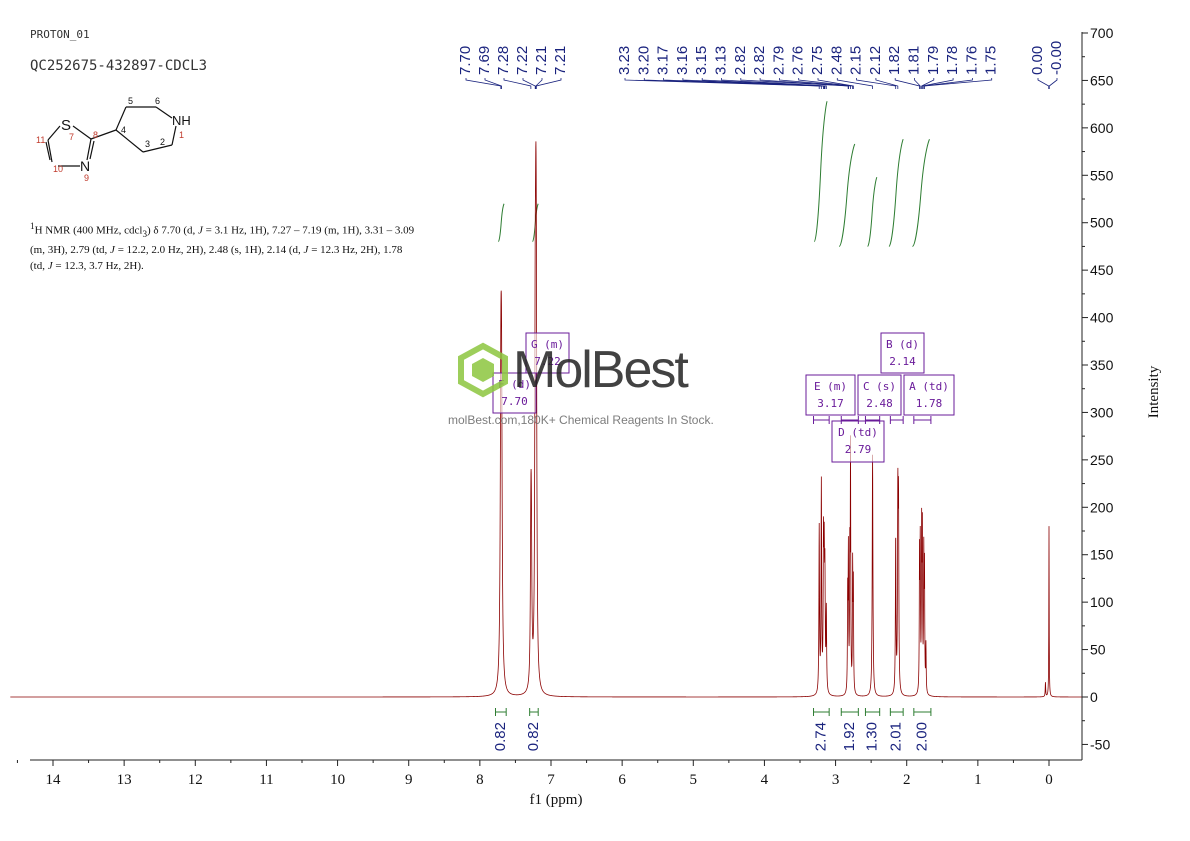 The width and height of the screenshot is (1190, 841). I want to click on x-tick-label: 13, so click(124, 780).